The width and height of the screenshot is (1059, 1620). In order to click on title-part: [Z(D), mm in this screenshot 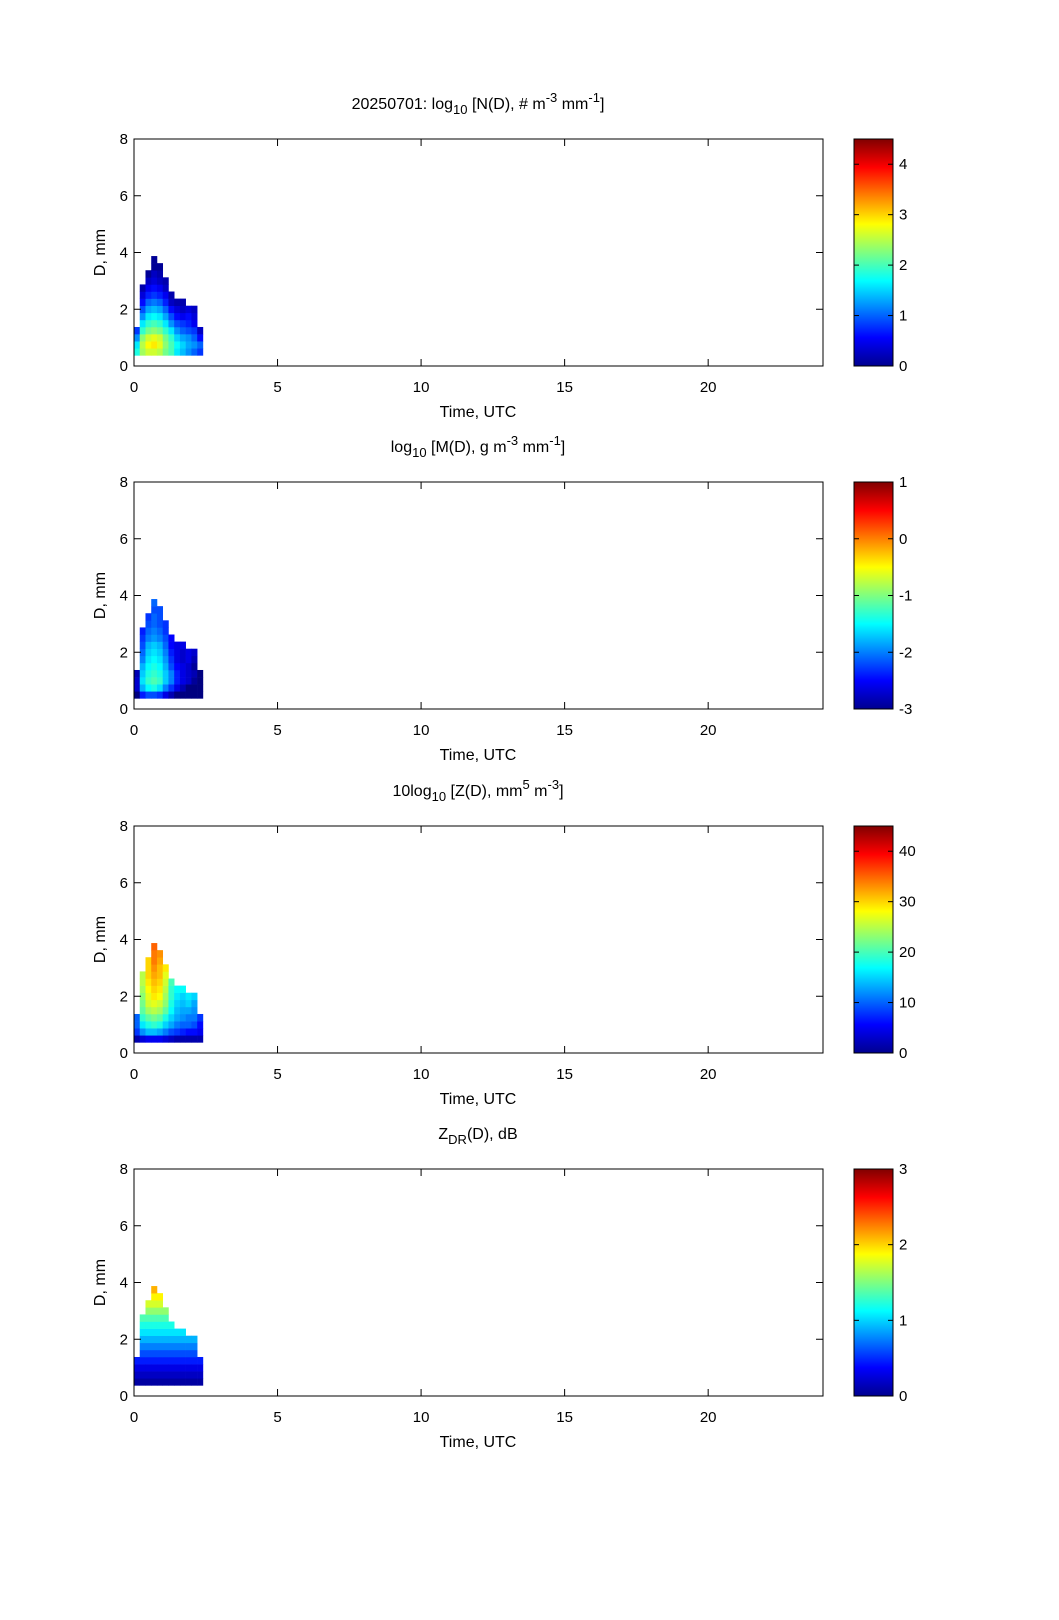, I will do `click(484, 791)`.